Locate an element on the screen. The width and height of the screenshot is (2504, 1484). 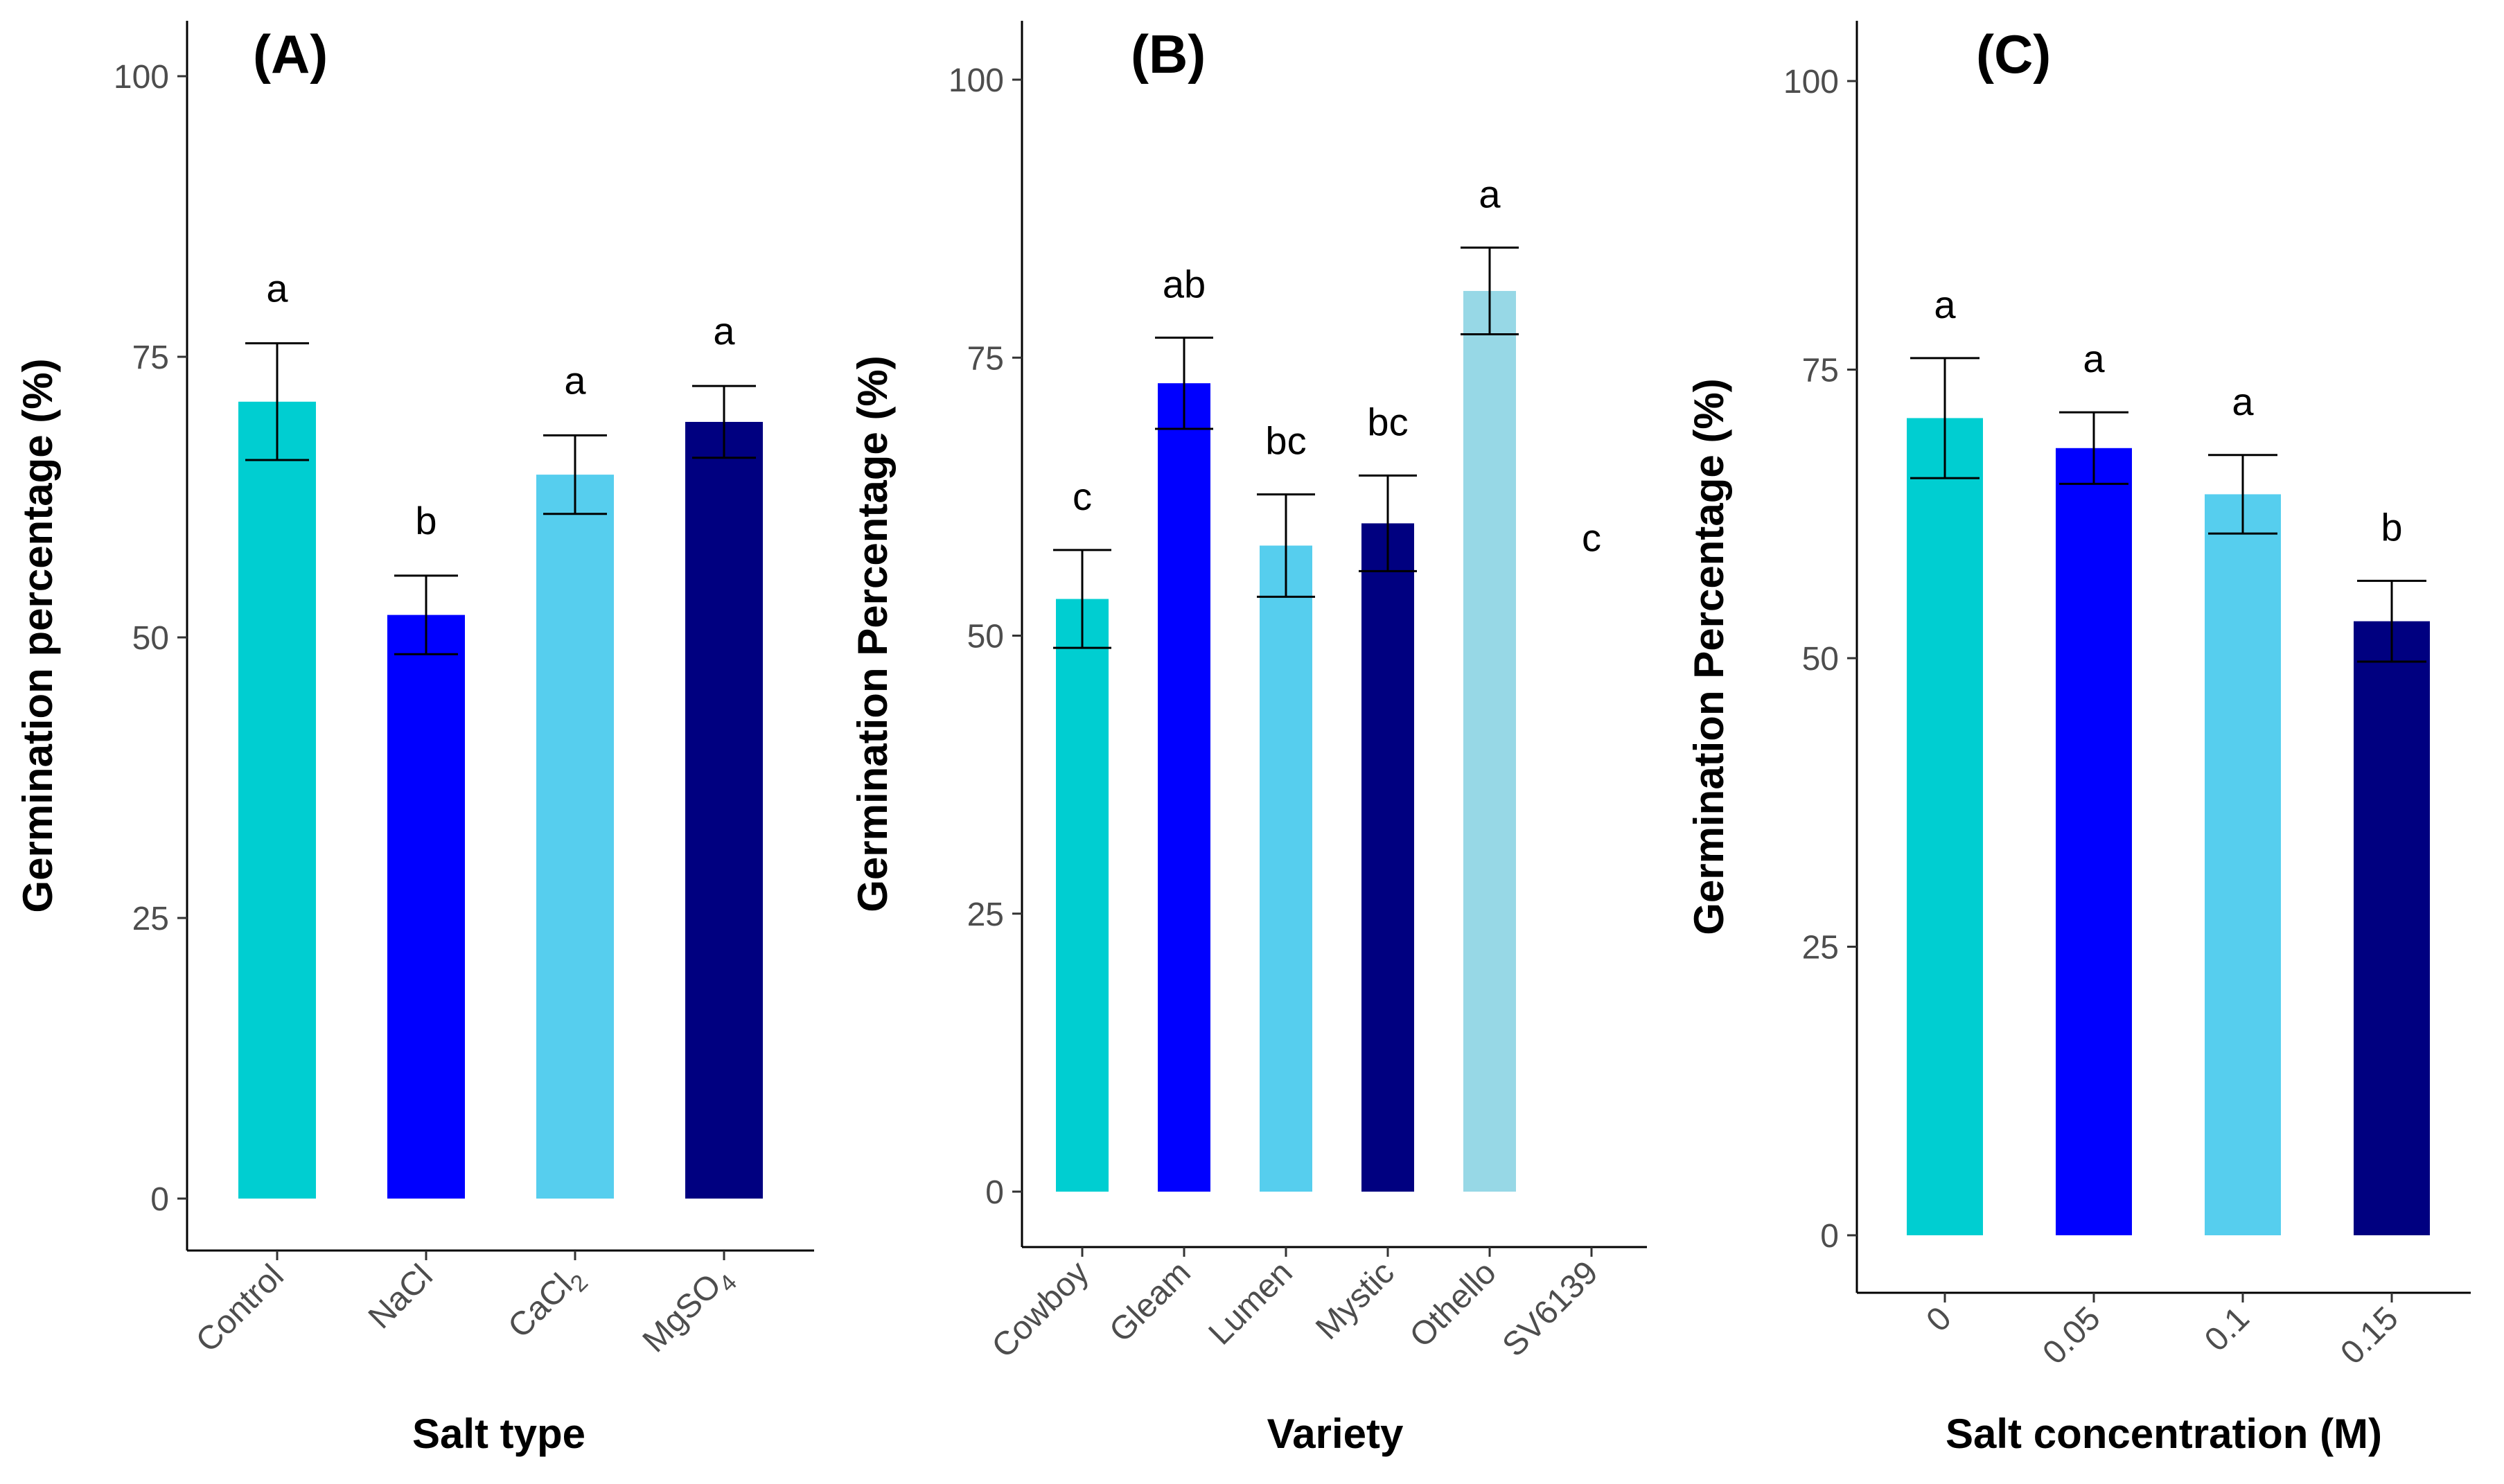
x-tick-label: Control is located at coordinates (240, 1308).